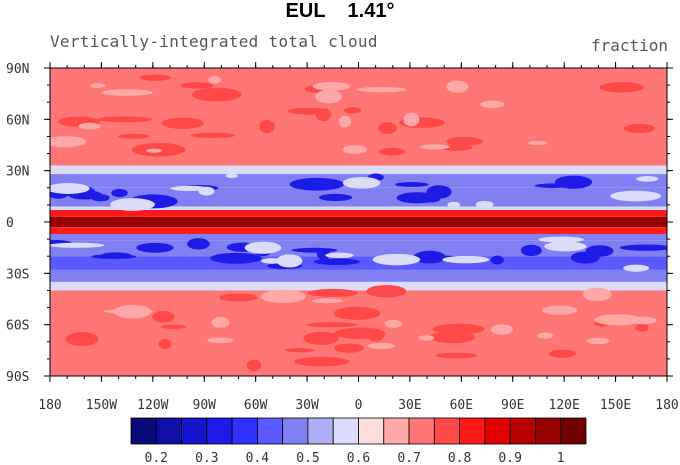  What do you see at coordinates (307, 405) in the screenshot?
I see `x-tick-label-5: 30W` at bounding box center [307, 405].